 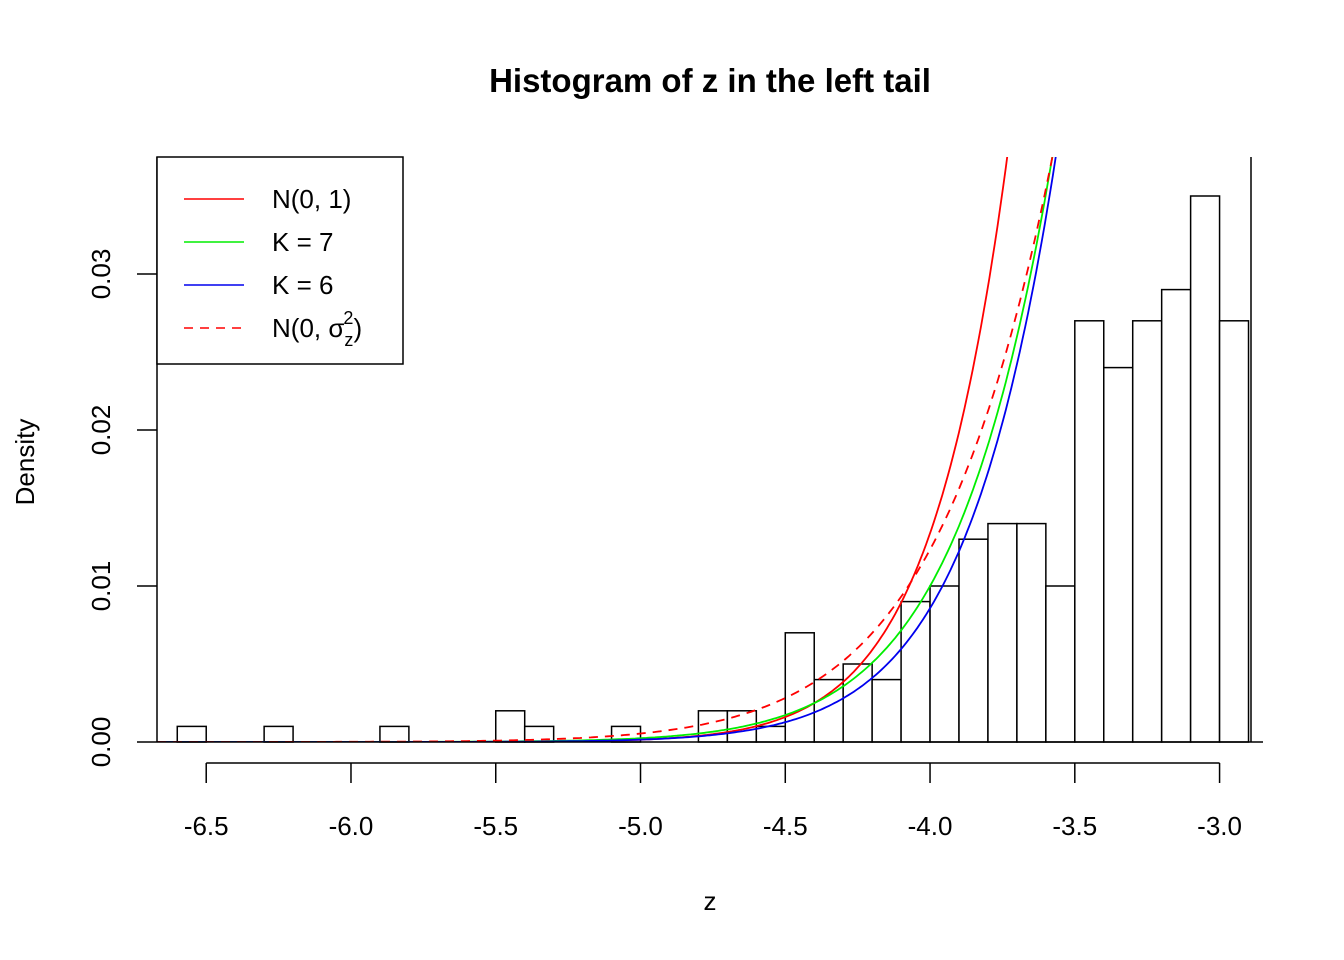 I want to click on x-tick-label: -4.5, so click(x=785, y=826).